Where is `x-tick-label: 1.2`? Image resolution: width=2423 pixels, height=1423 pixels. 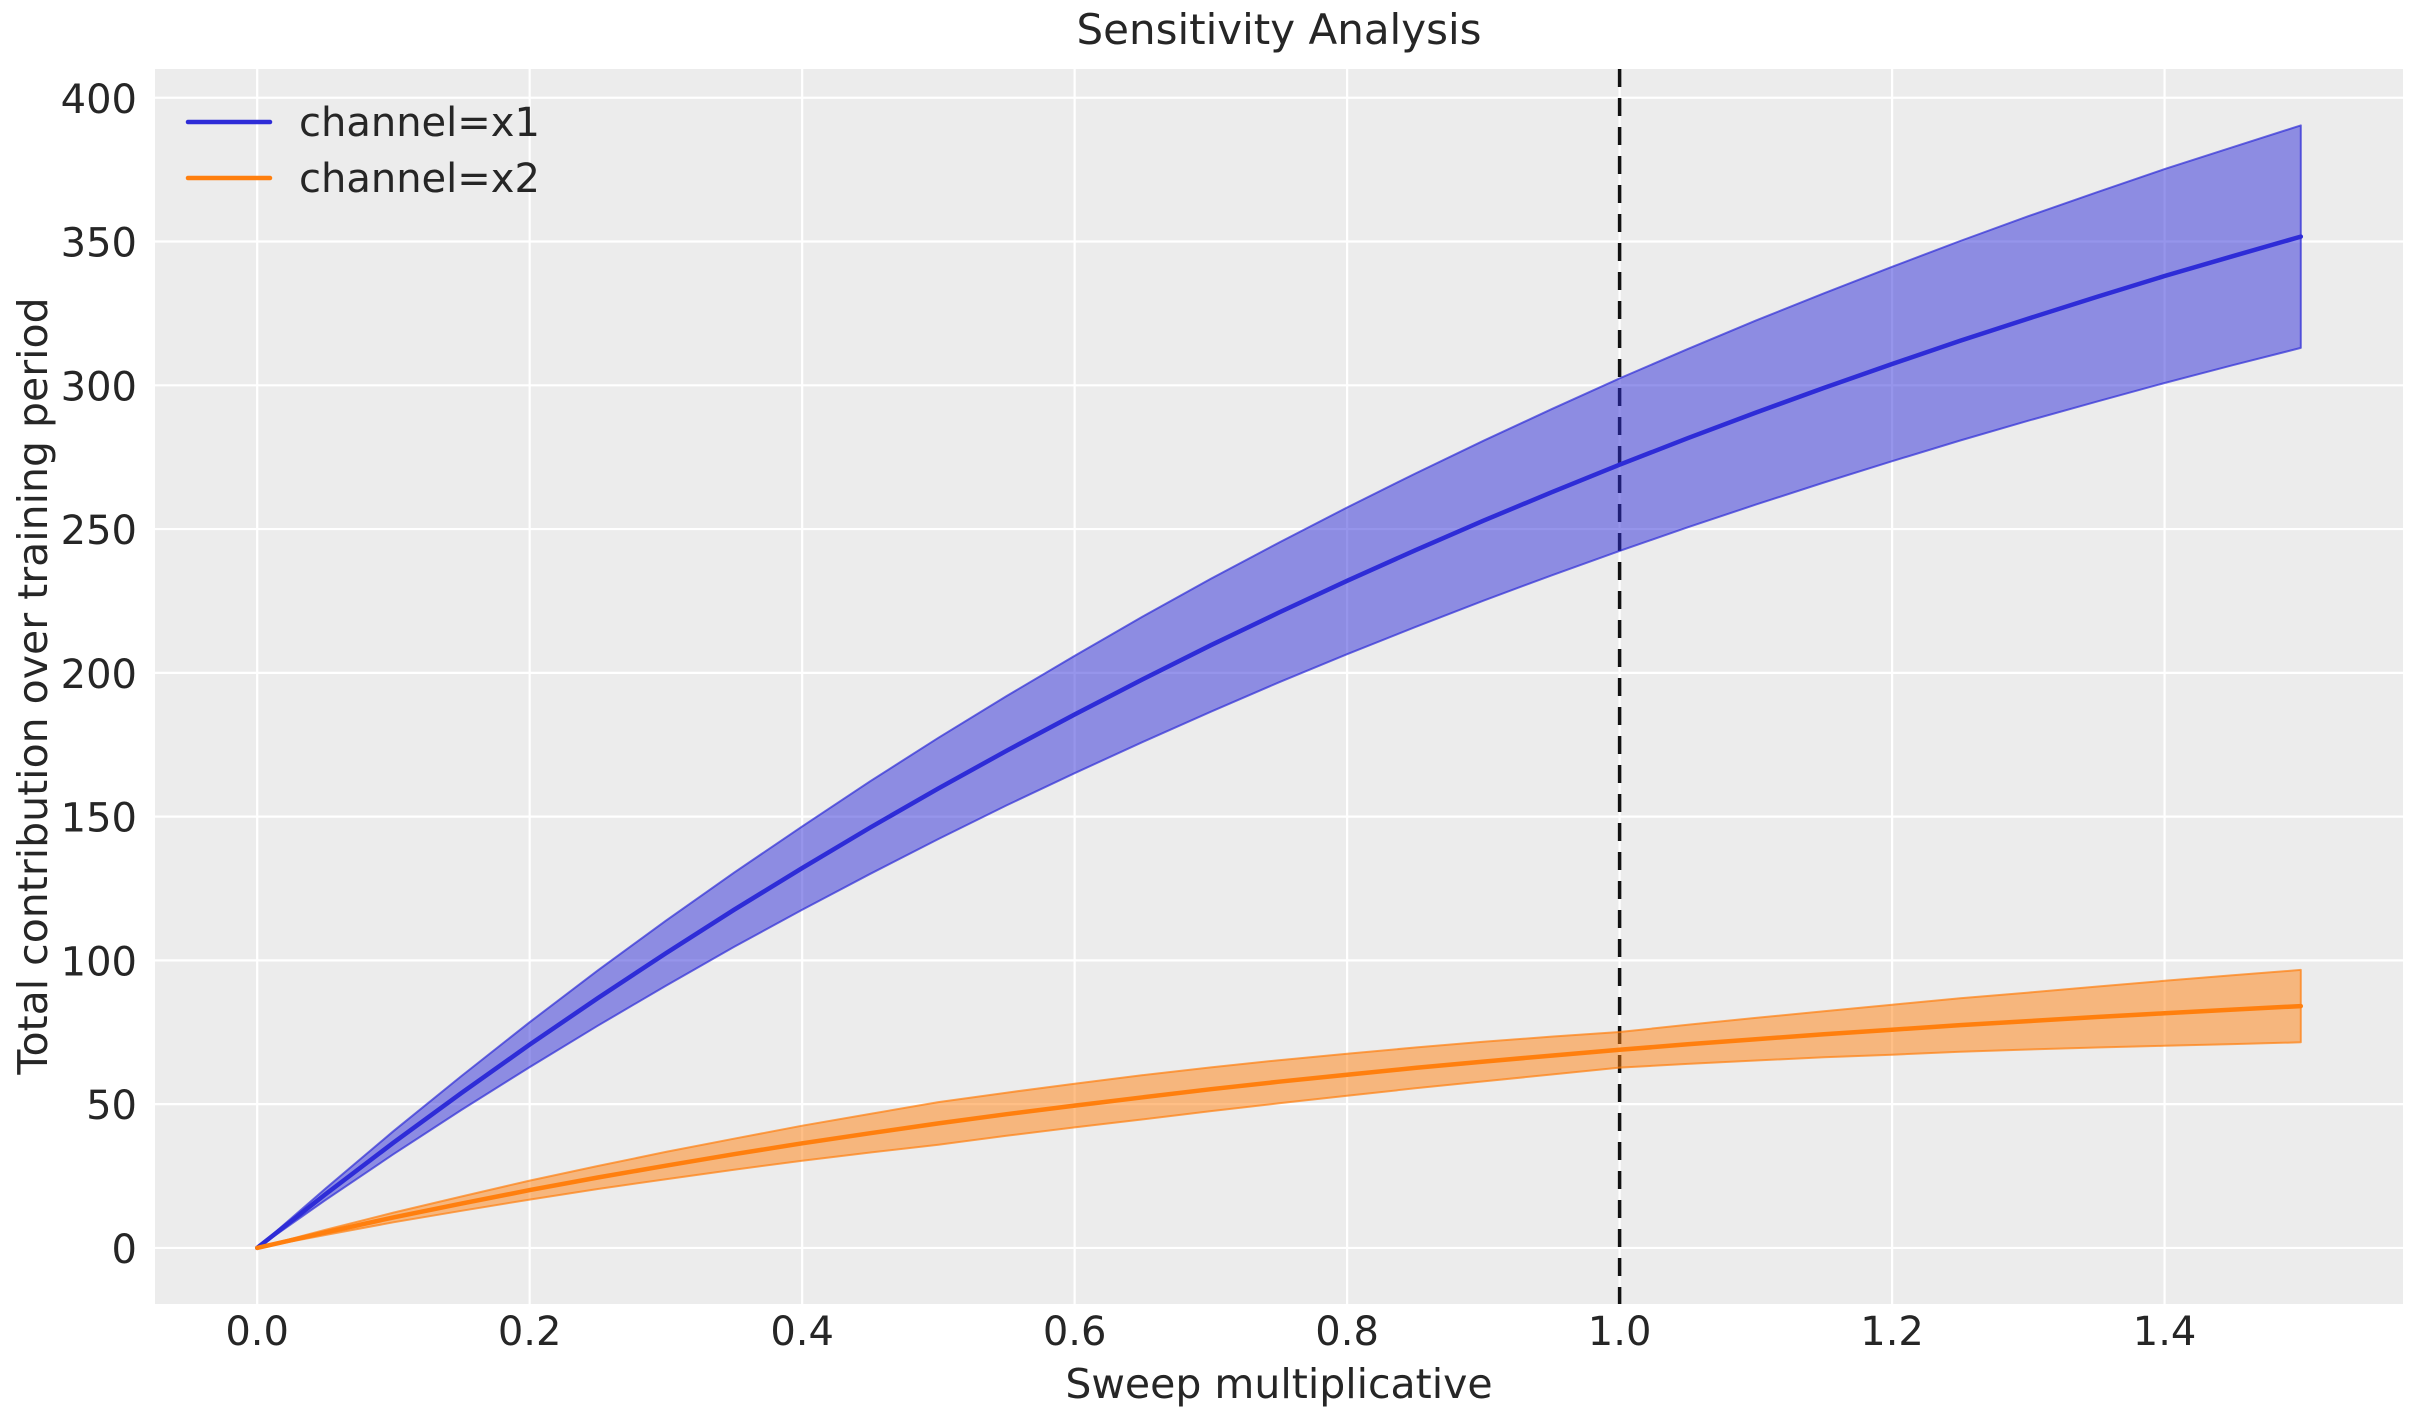 x-tick-label: 1.2 is located at coordinates (1892, 1332).